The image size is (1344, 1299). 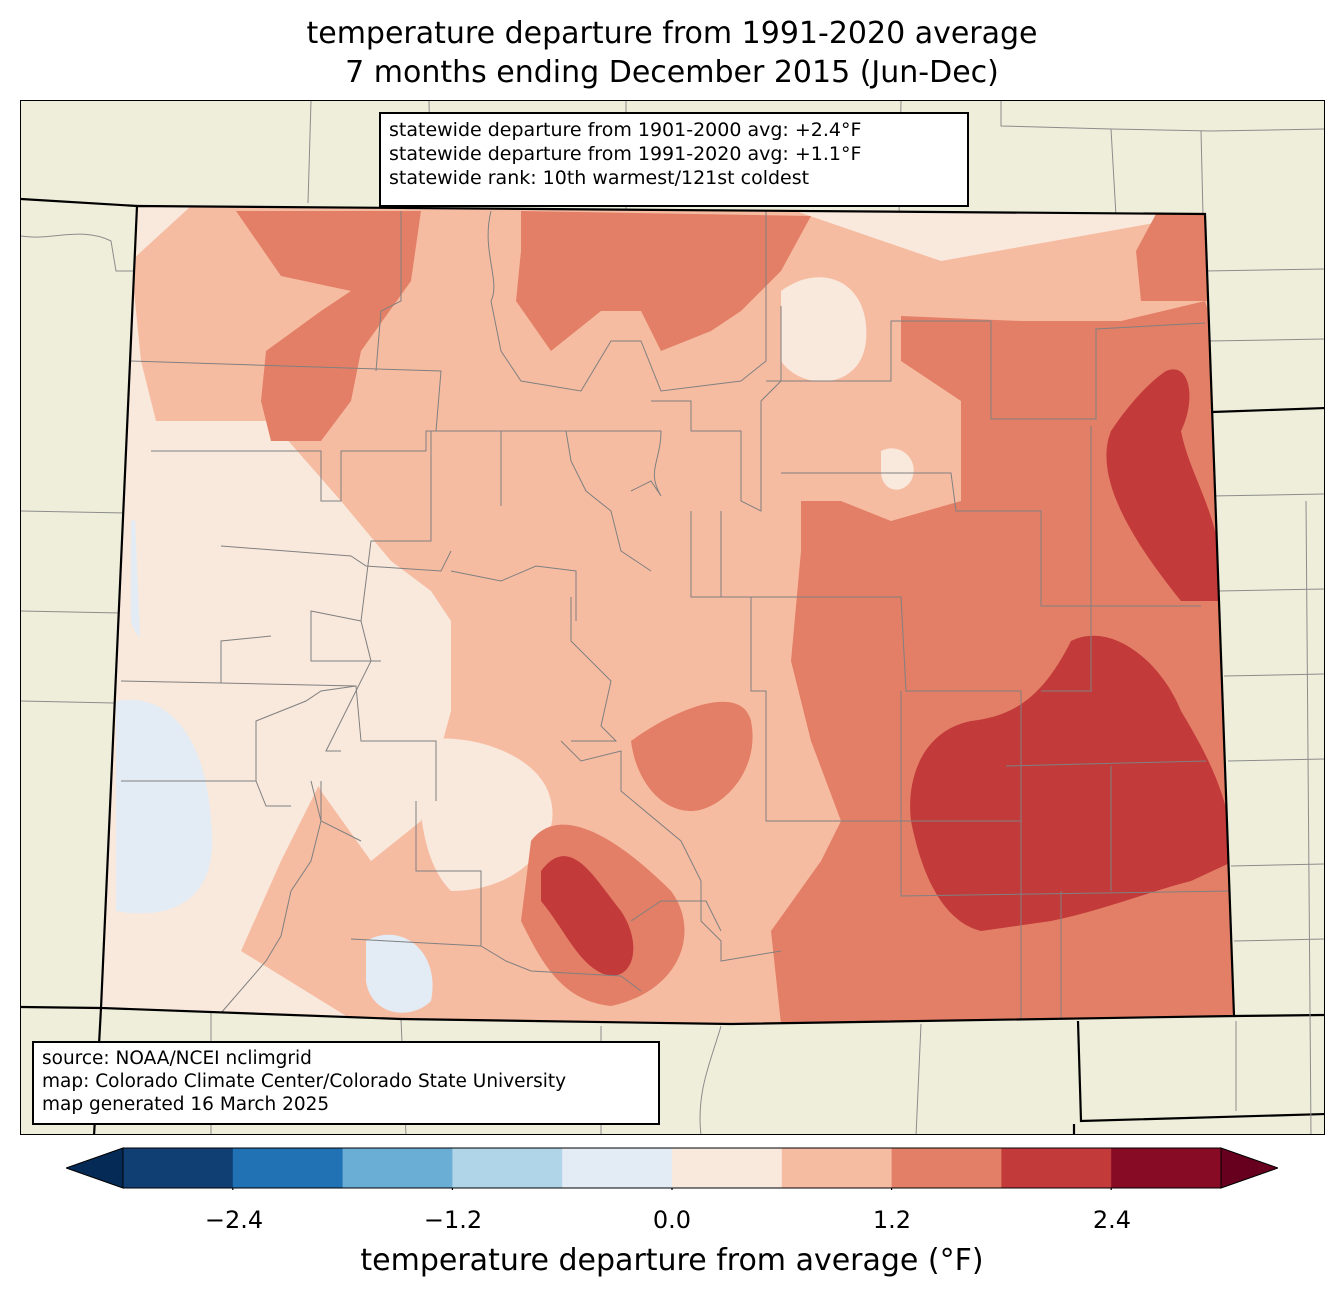 I want to click on map-title-line2: 7 months ending December 2015 (Jun-Dec), so click(x=672, y=72).